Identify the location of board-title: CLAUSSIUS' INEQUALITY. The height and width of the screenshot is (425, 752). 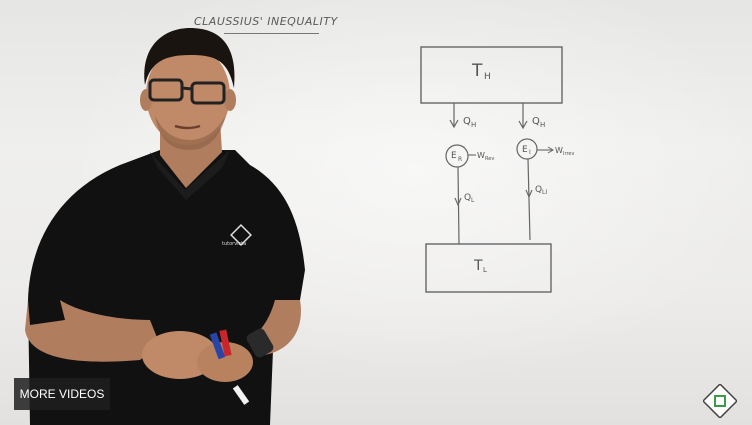
(266, 21).